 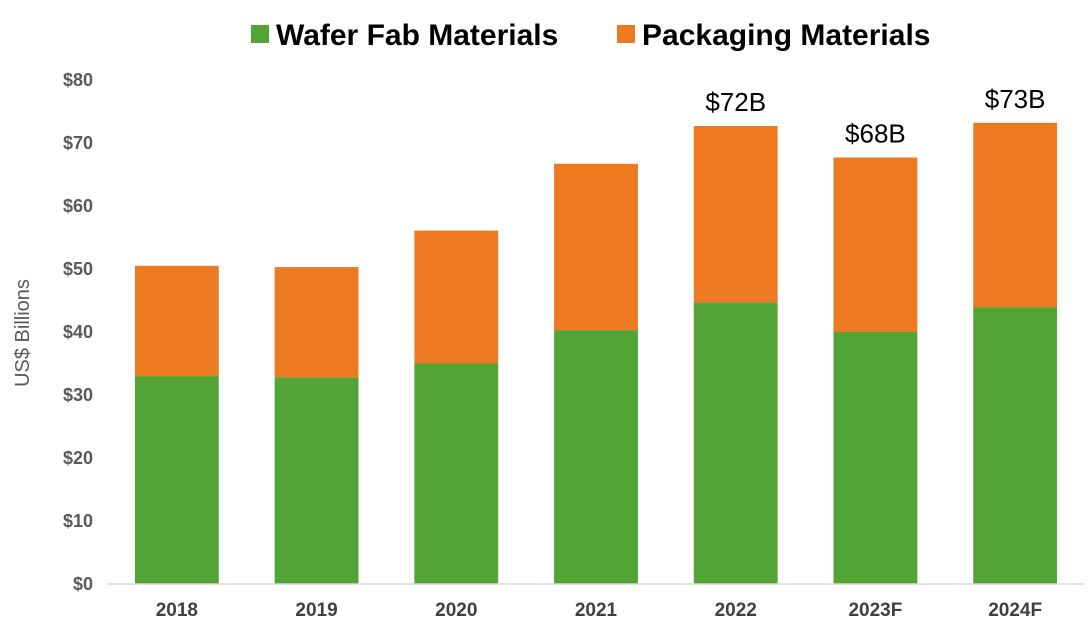 I want to click on y-tick-label: $40, so click(x=78, y=332).